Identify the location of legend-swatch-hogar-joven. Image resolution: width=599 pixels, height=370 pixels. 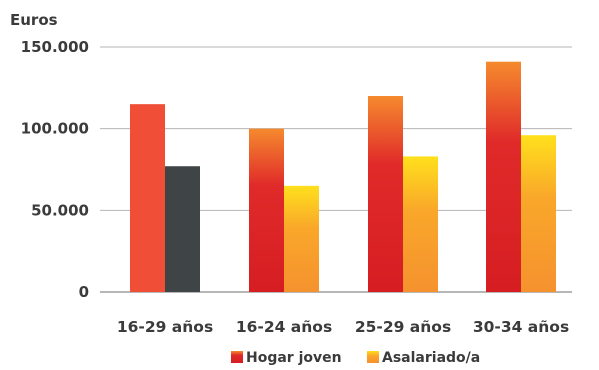
(237, 357).